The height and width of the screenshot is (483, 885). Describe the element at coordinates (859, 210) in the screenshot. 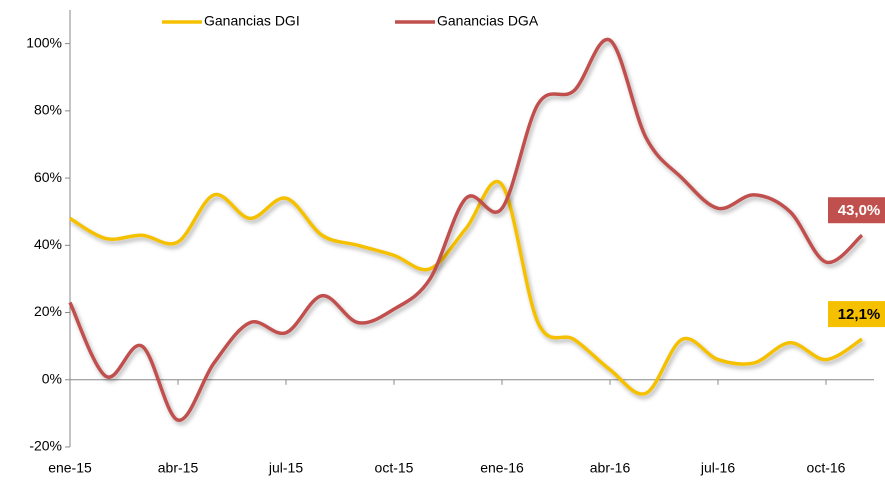

I see `value-label: 43,0%` at that location.